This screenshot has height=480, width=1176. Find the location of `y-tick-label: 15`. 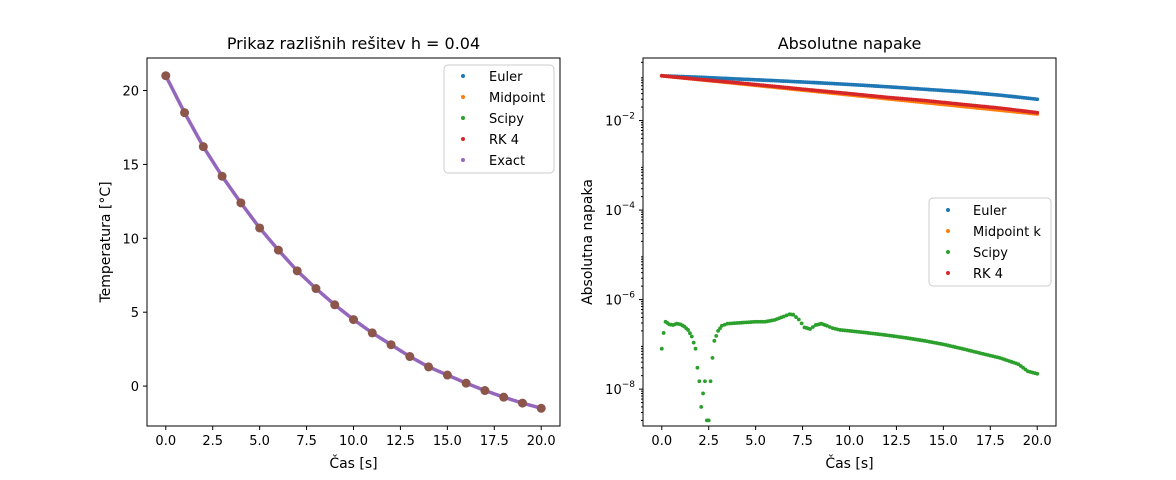

y-tick-label: 15 is located at coordinates (130, 165).